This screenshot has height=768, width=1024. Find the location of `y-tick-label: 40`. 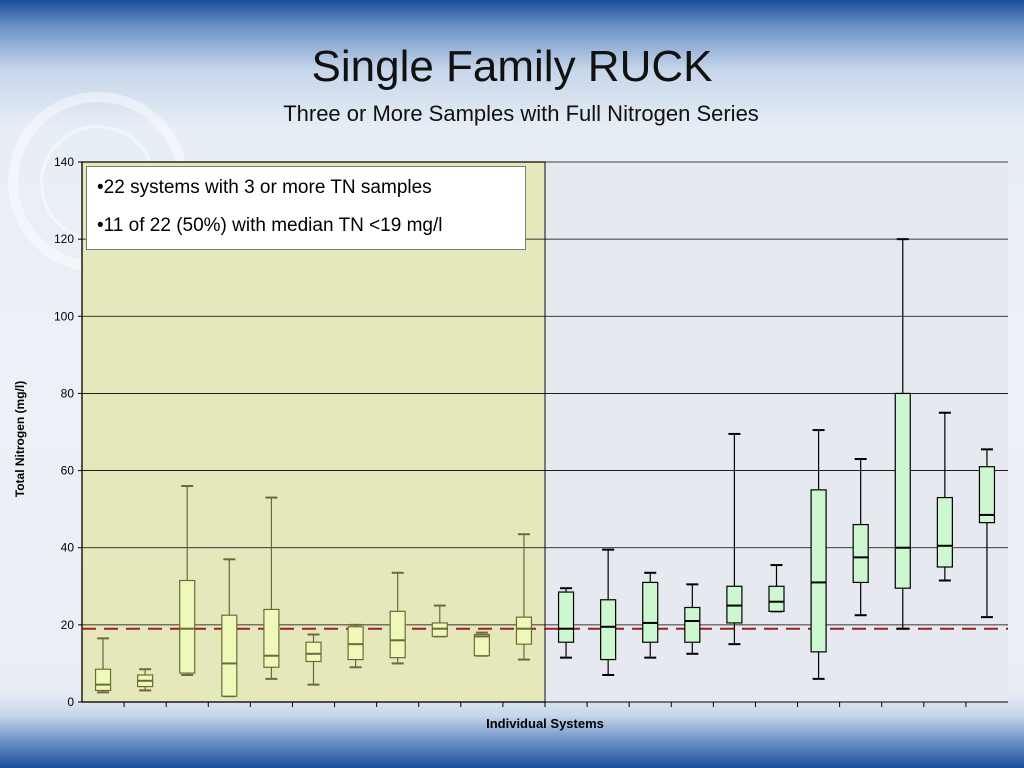

y-tick-label: 40 is located at coordinates (68, 548).